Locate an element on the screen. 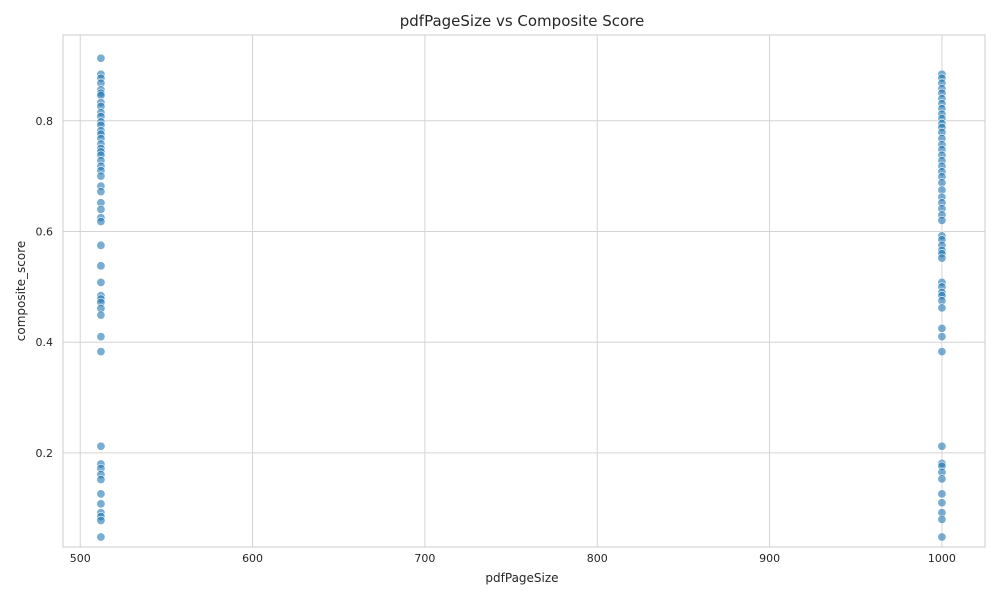  x-tick-label: 800 is located at coordinates (597, 558).